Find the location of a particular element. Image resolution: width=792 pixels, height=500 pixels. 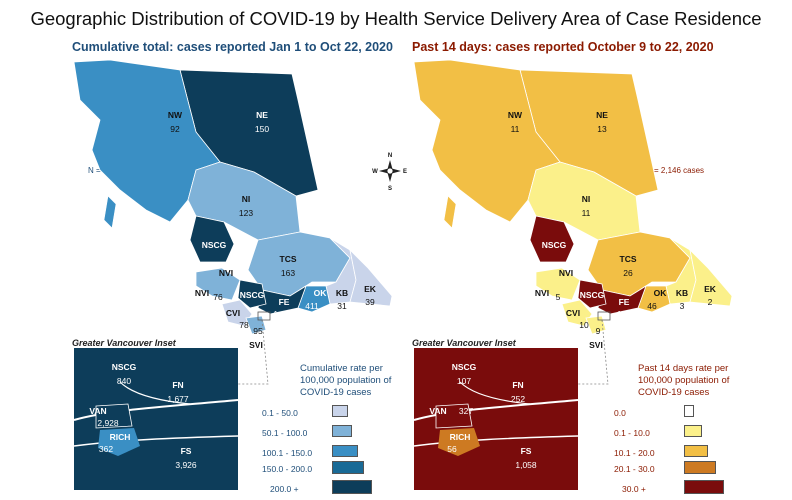

region-nscg2-left is located at coordinates (252, 294).